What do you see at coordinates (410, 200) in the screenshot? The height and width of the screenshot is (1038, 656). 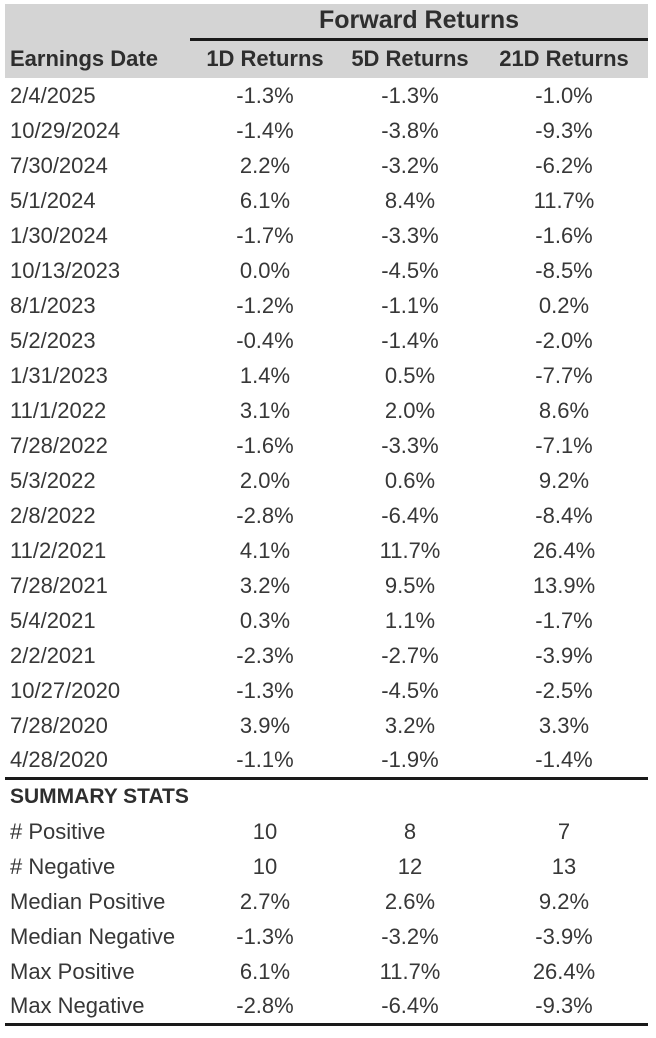 I see `return-value-cell: 8.4%` at bounding box center [410, 200].